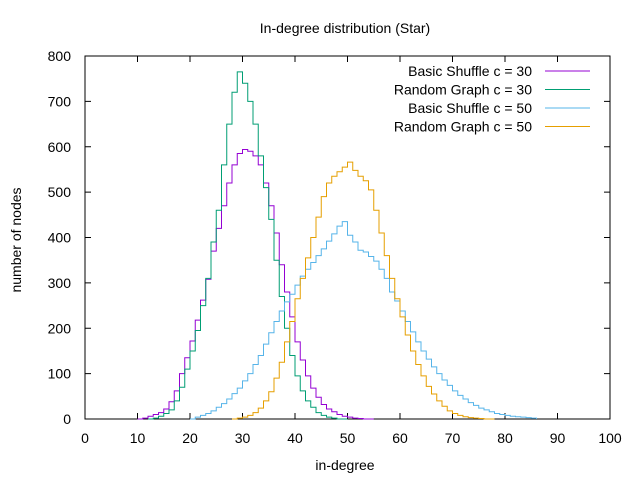 This screenshot has height=480, width=640. Describe the element at coordinates (470, 71) in the screenshot. I see `legend-label: Basic Shuffle c = 30` at that location.